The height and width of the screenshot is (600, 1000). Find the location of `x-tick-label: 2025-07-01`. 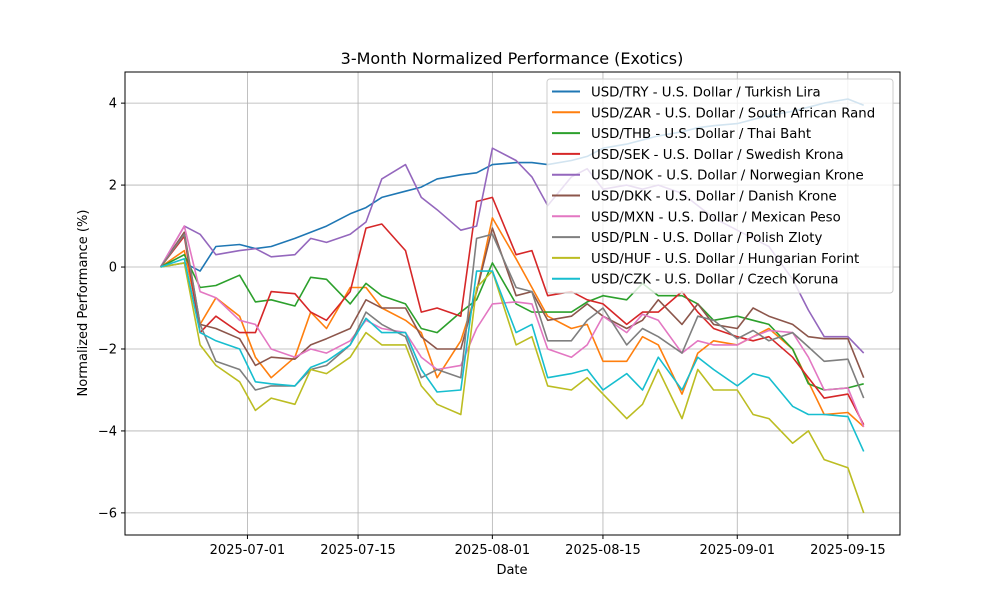

x-tick-label: 2025-07-01 is located at coordinates (248, 550).